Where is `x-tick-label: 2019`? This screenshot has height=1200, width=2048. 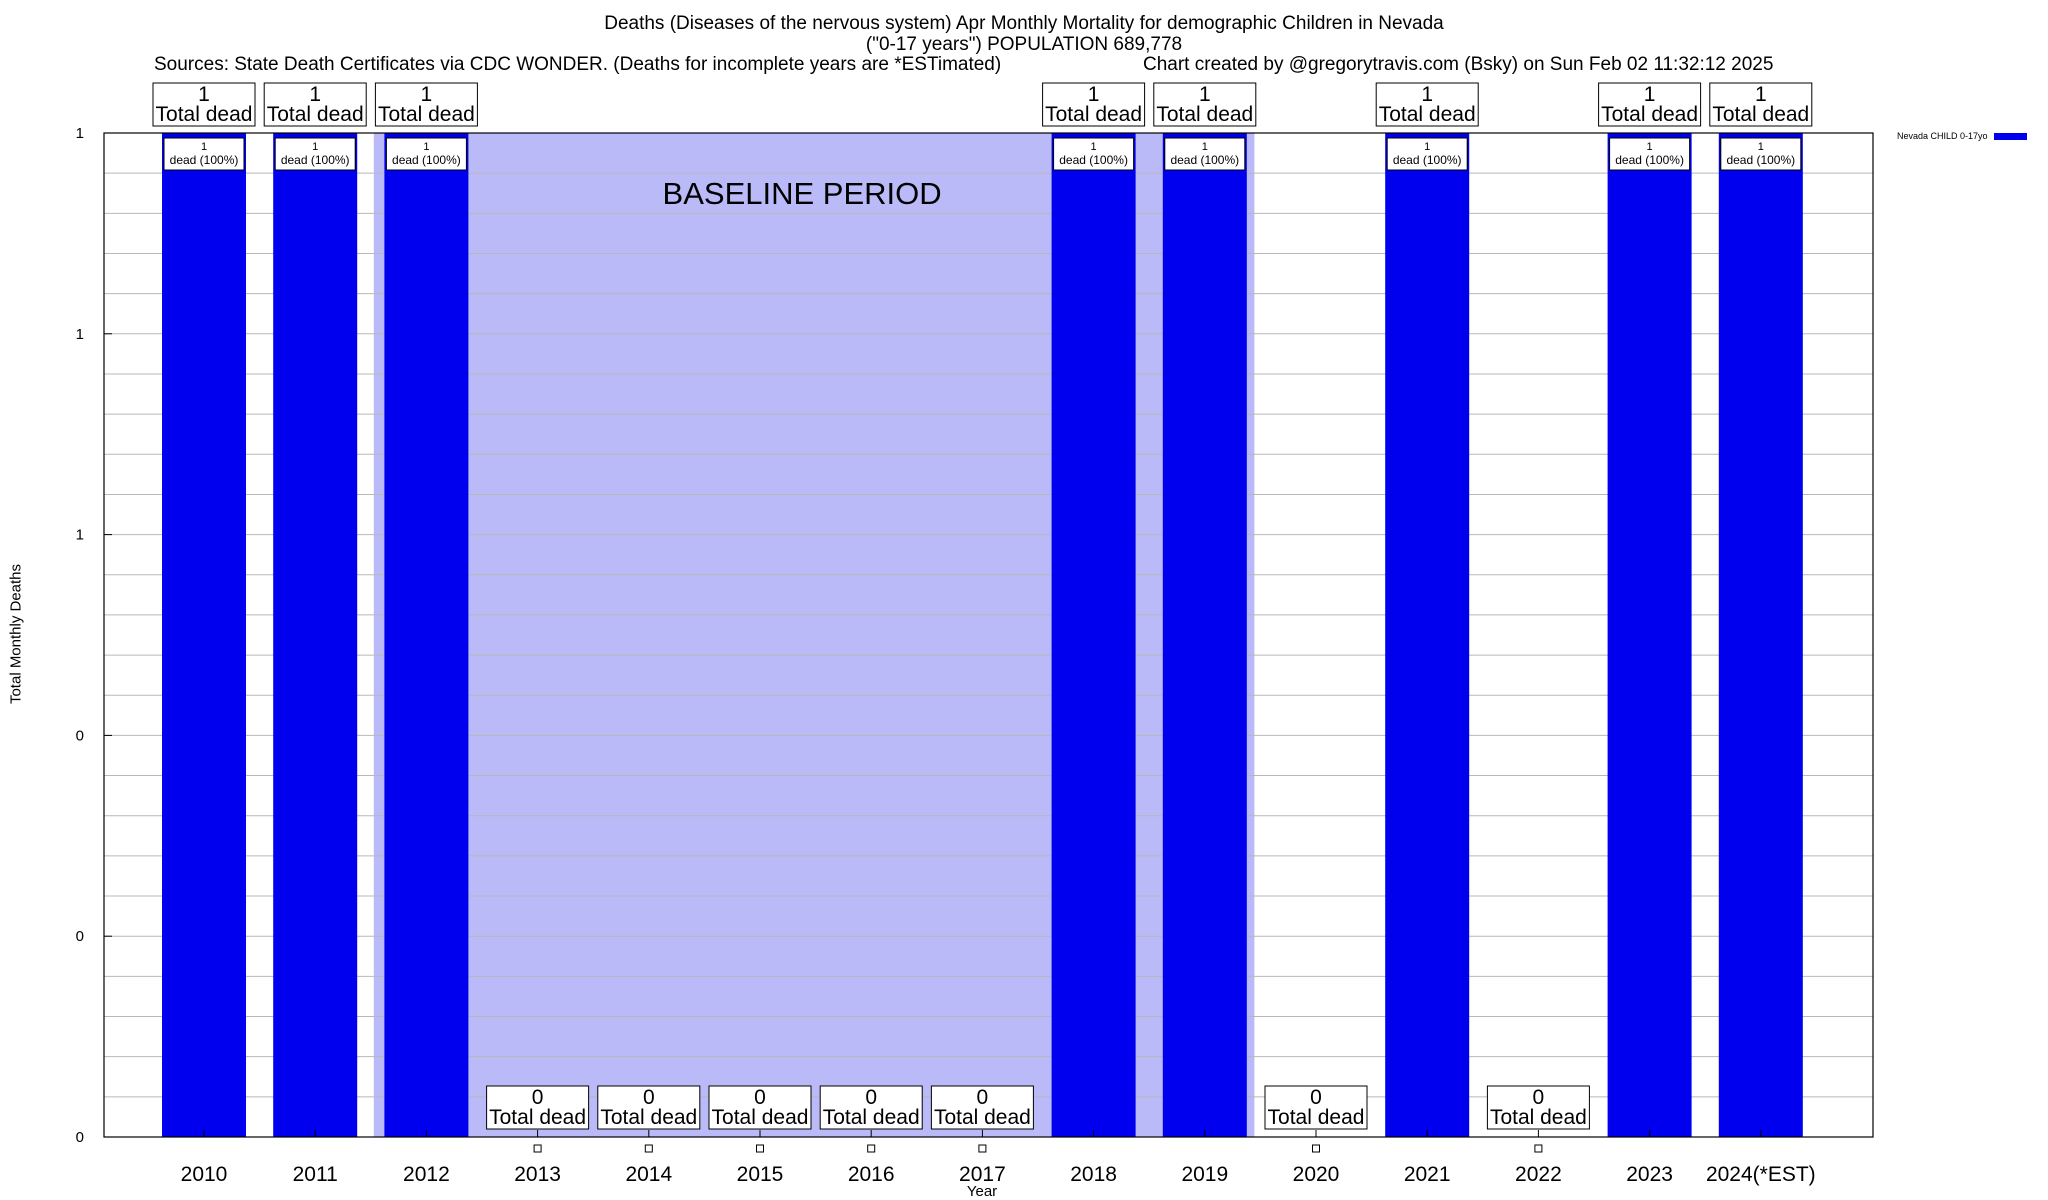
x-tick-label: 2019 is located at coordinates (1204, 1174).